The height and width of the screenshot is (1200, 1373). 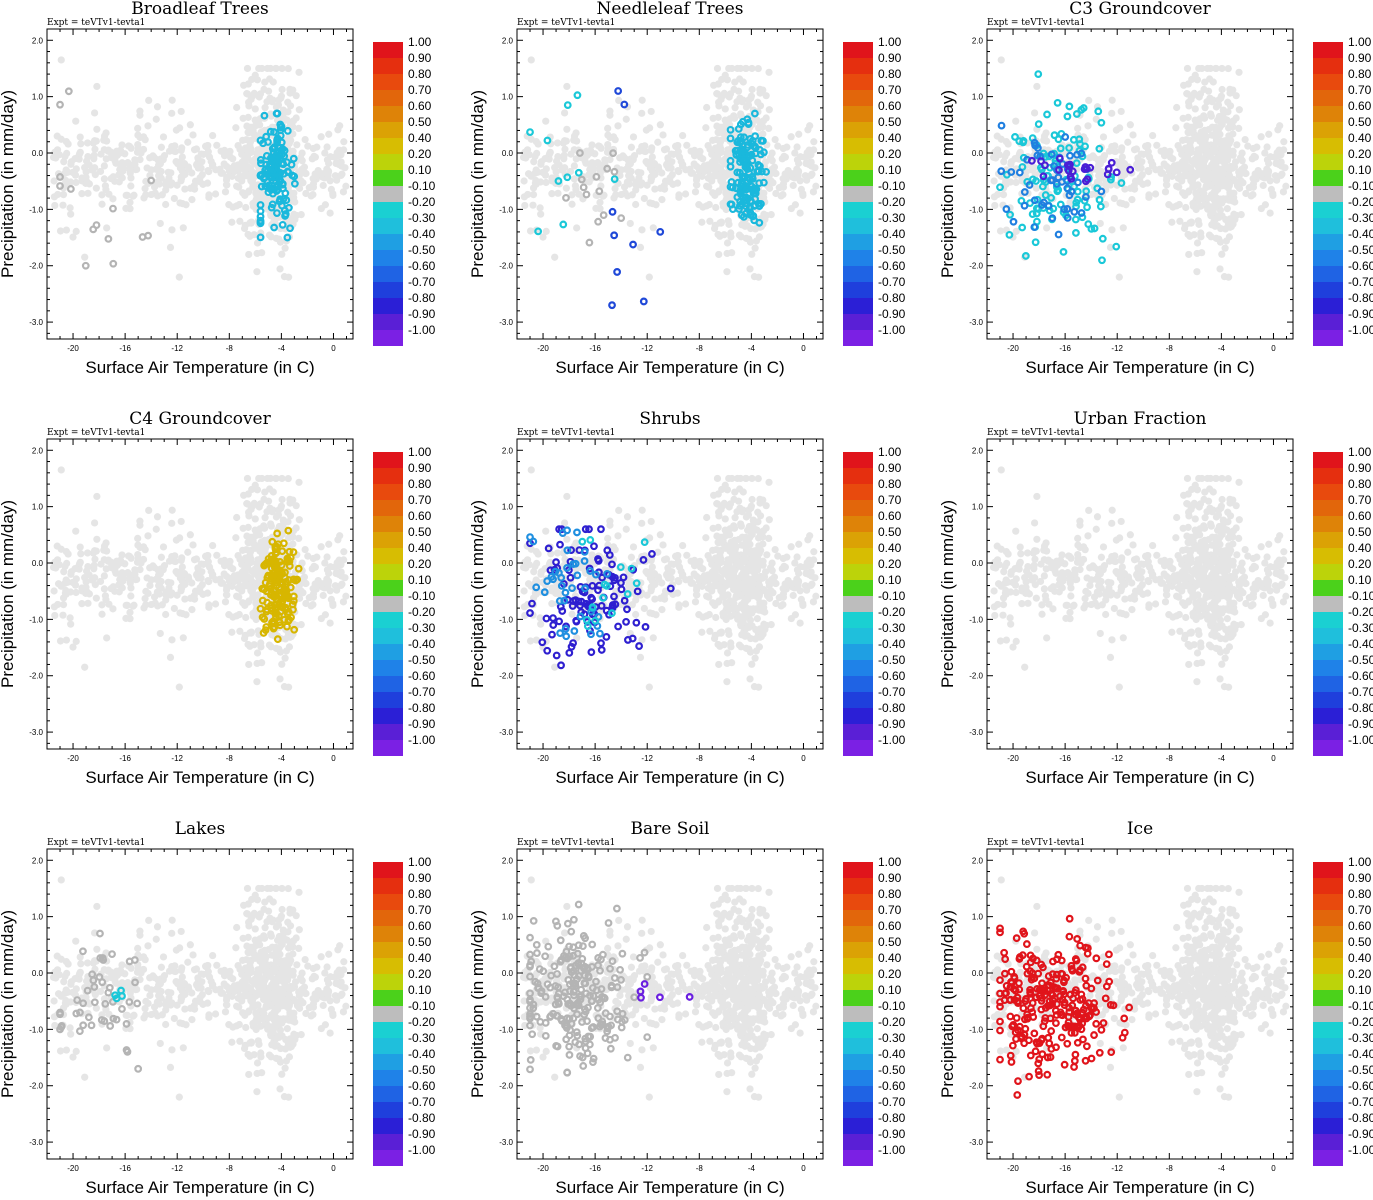 What do you see at coordinates (420, 484) in the screenshot?
I see `colorbar-label: 0.80` at bounding box center [420, 484].